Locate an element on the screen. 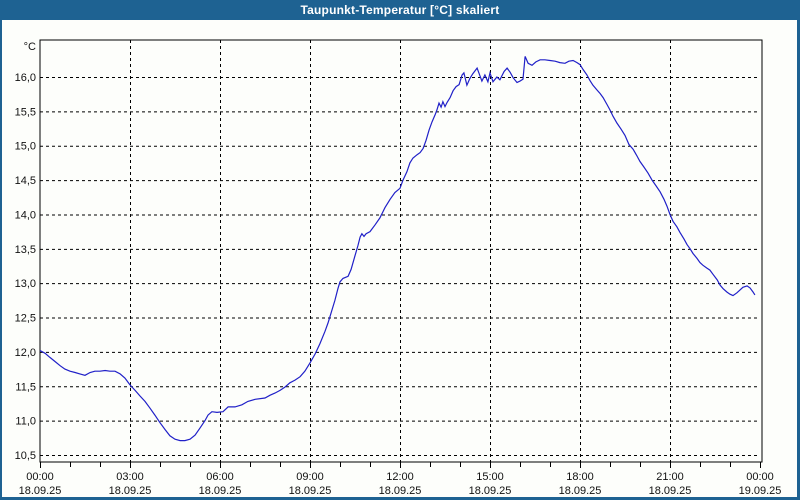 This screenshot has height=500, width=800. window-title-bar: Taupunkt-Temperatur [°C] skaliert is located at coordinates (399, 10).